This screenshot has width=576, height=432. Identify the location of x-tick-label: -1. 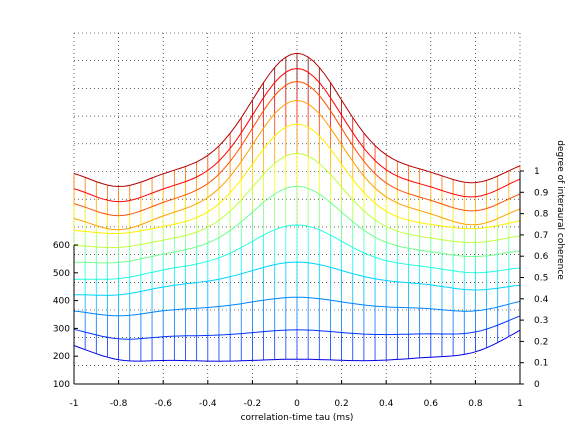
(74, 404).